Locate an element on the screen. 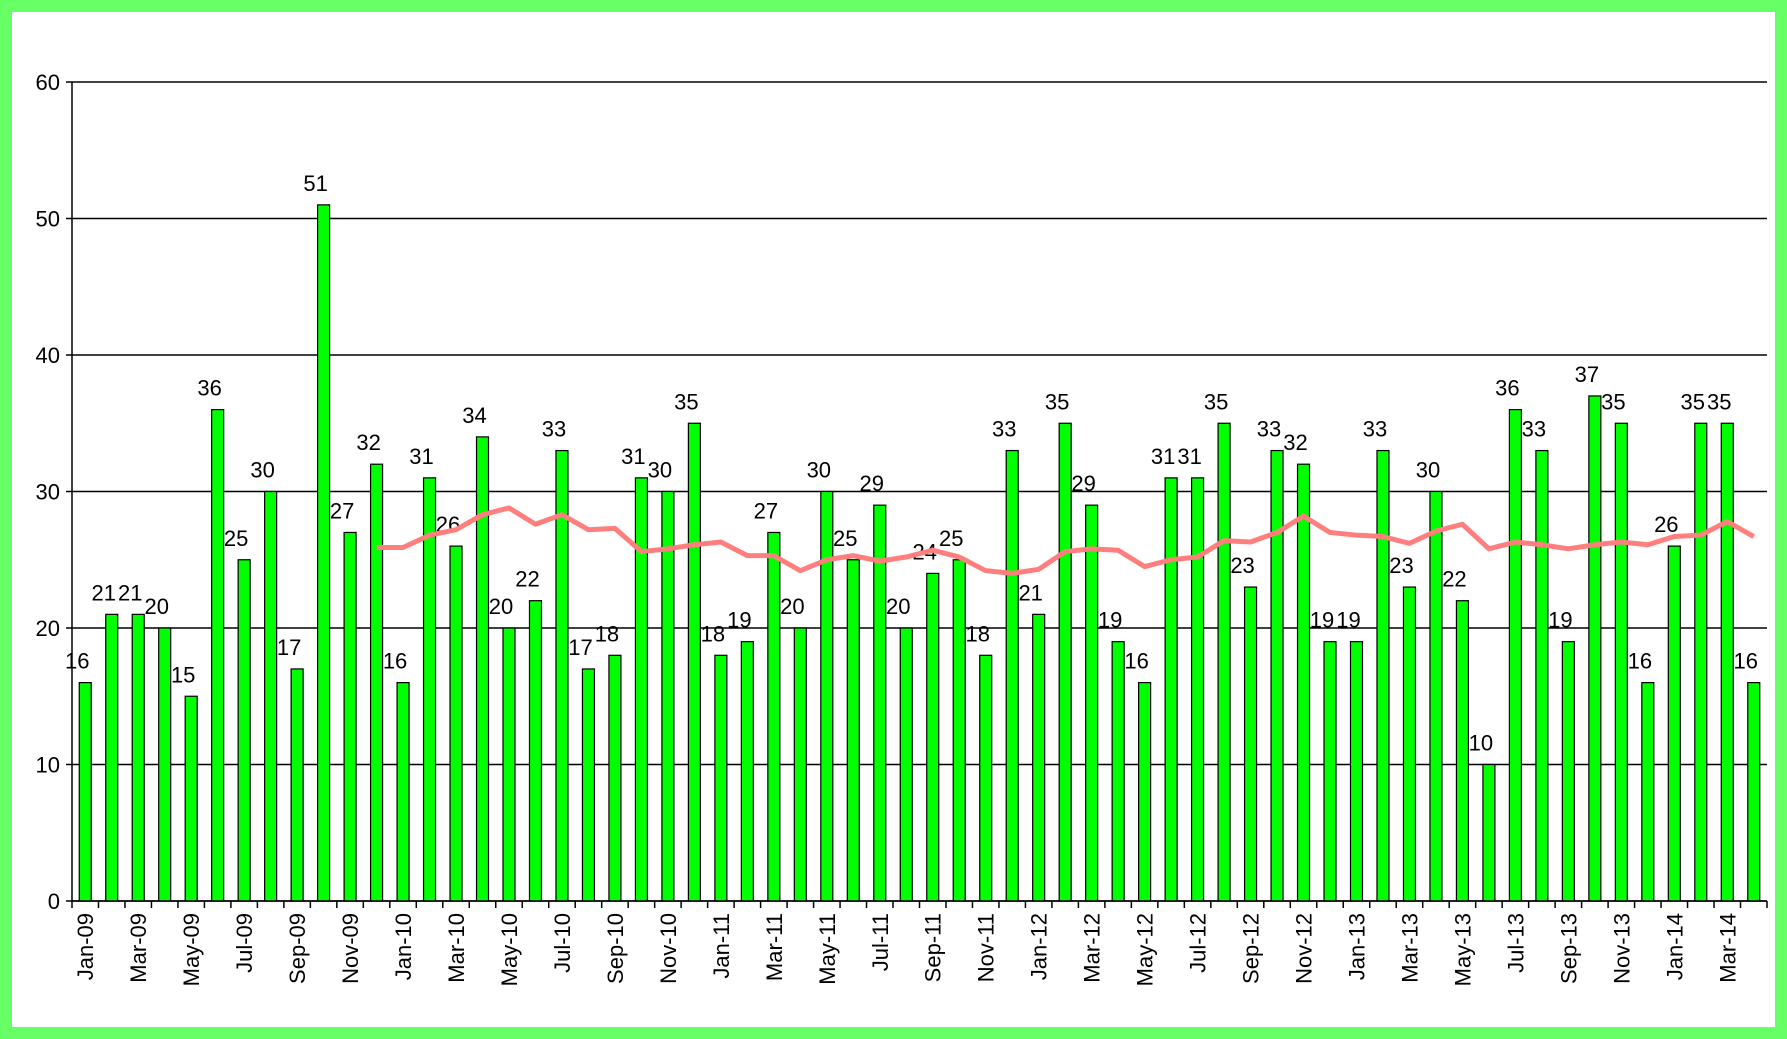 This screenshot has height=1039, width=1787. data-label: 27 is located at coordinates (342, 510).